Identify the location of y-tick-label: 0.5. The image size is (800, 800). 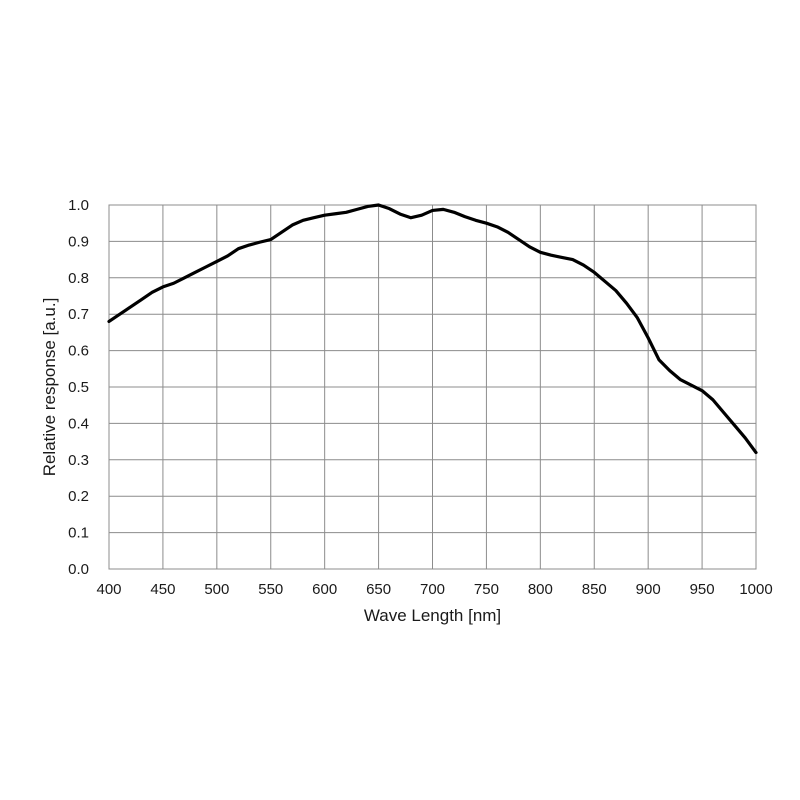
(78, 387).